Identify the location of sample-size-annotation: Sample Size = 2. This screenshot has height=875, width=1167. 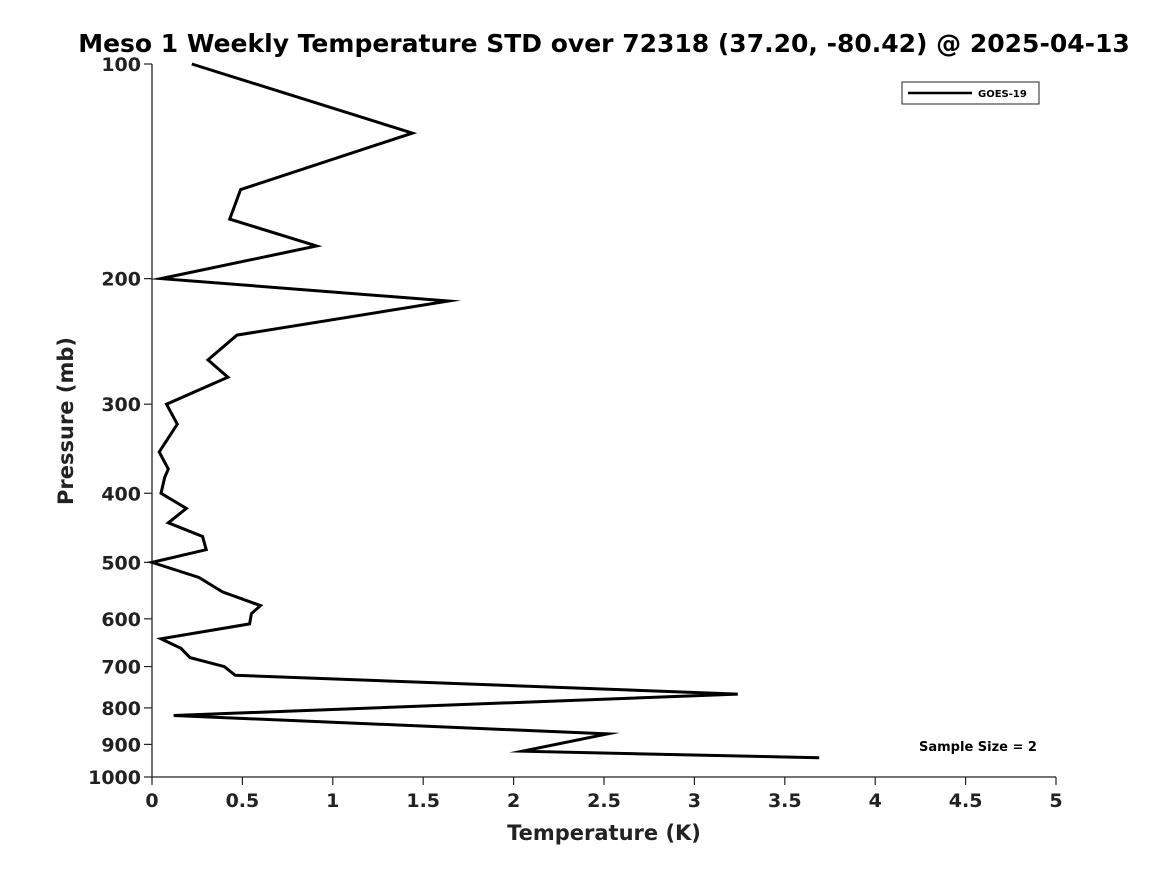
(978, 747).